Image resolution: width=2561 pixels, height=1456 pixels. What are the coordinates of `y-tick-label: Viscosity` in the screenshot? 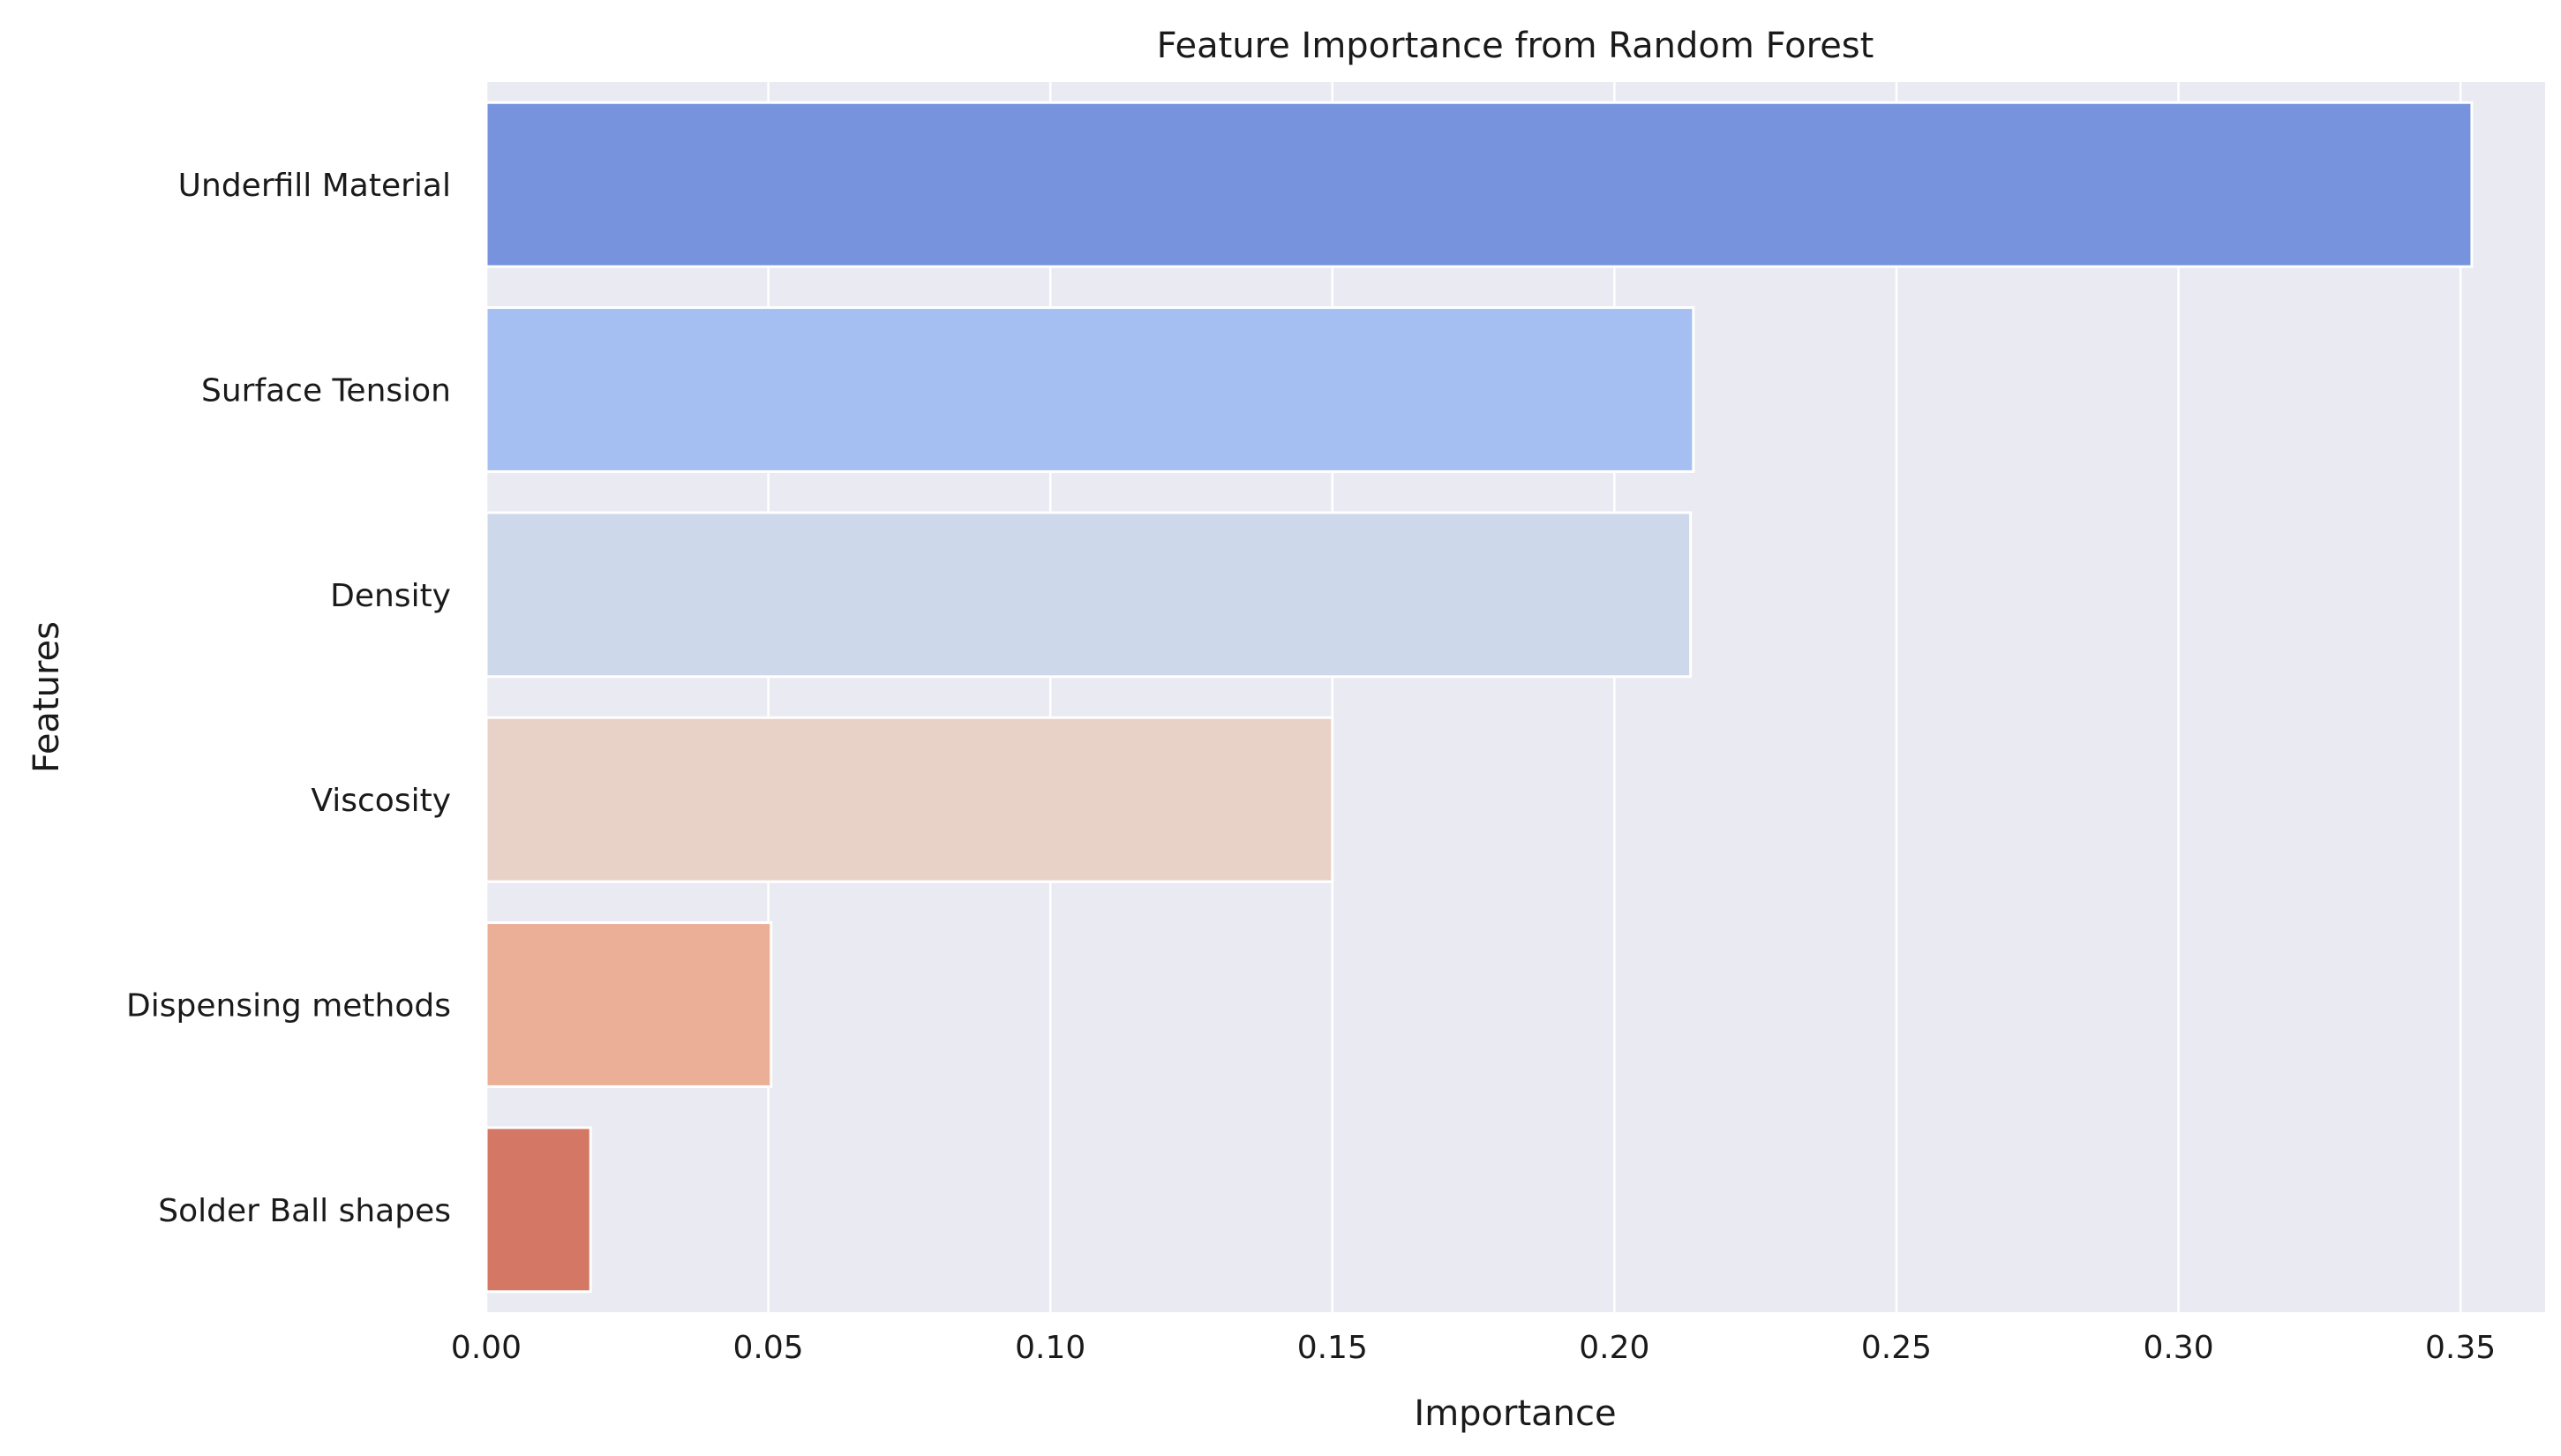 It's located at (381, 801).